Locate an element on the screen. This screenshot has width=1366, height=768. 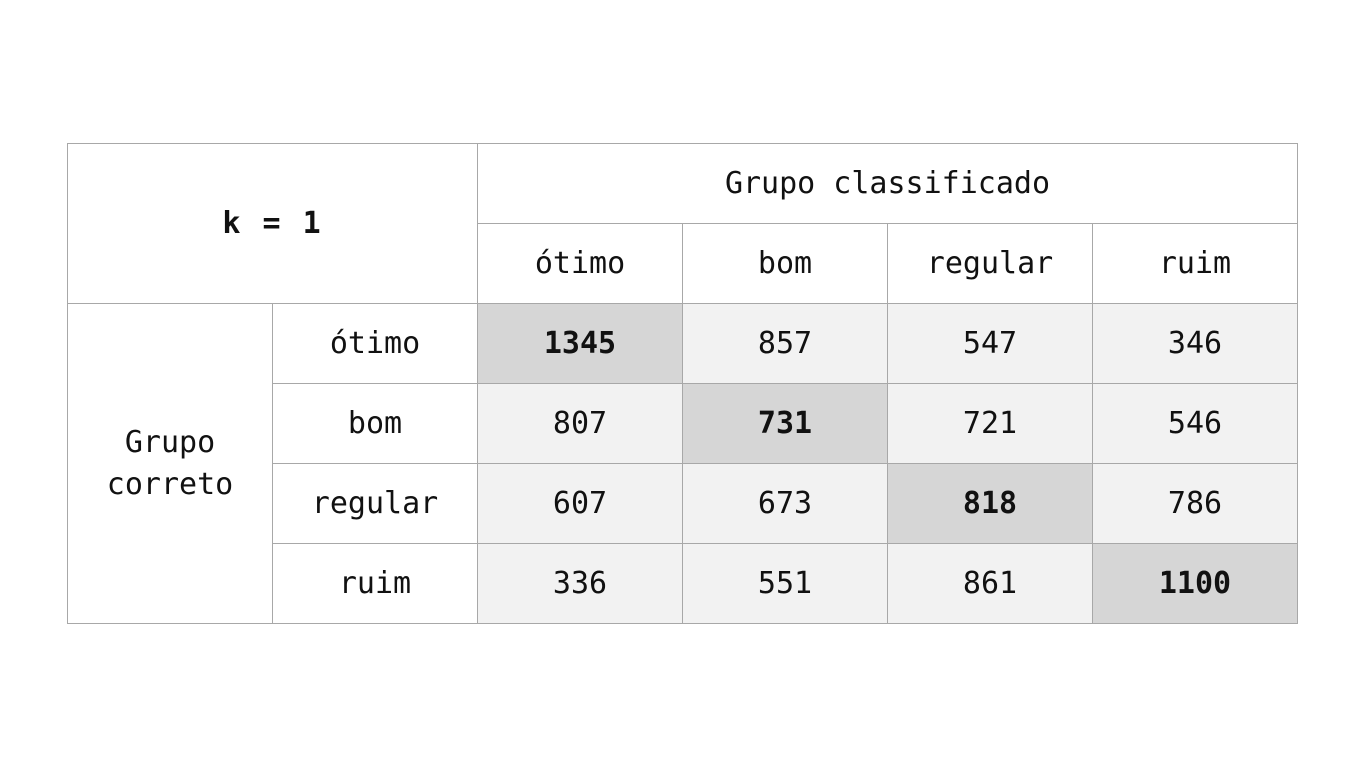
row-header-ruim: ruim is located at coordinates (375, 583).